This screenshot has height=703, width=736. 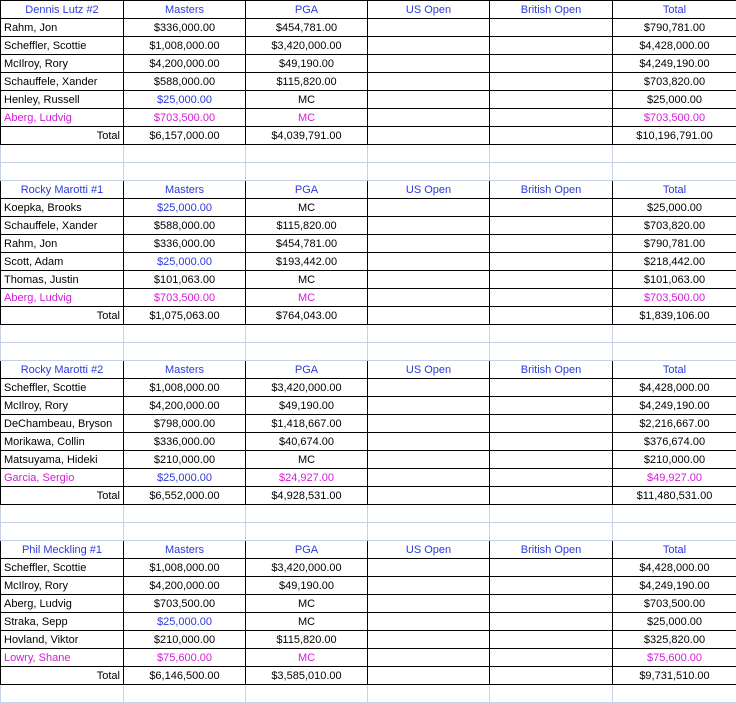 What do you see at coordinates (429, 370) in the screenshot?
I see `column-header-us-open: US Open` at bounding box center [429, 370].